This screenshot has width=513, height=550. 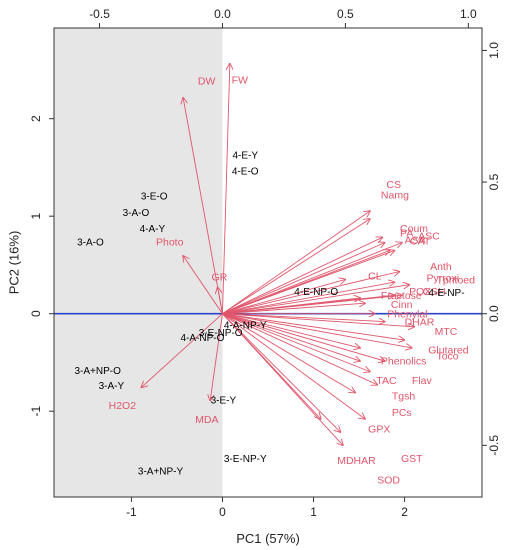 What do you see at coordinates (494, 445) in the screenshot?
I see `right-tick-label: -0.5` at bounding box center [494, 445].